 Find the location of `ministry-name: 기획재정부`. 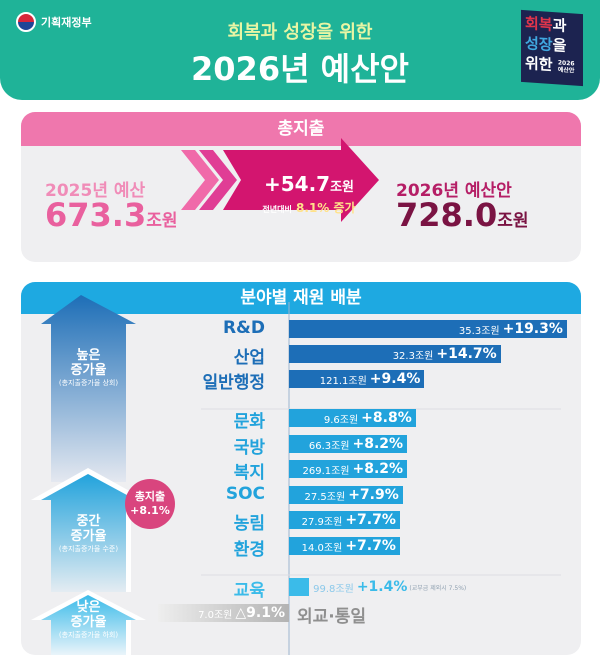

ministry-name: 기획재정부 is located at coordinates (66, 22).